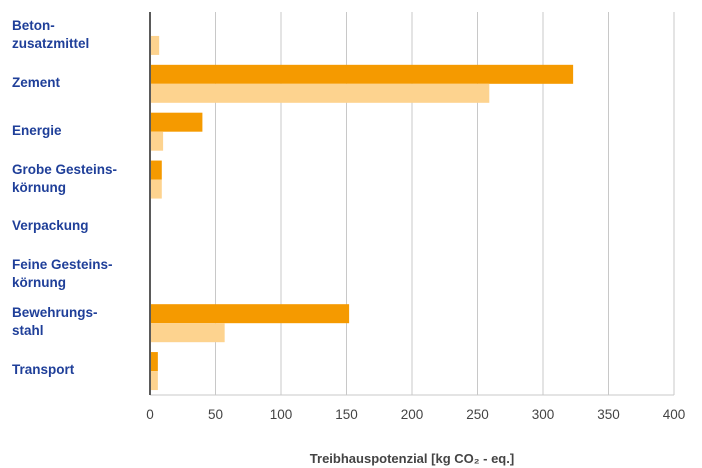 This screenshot has width=702, height=468. I want to click on x-tick-label: 400, so click(674, 414).